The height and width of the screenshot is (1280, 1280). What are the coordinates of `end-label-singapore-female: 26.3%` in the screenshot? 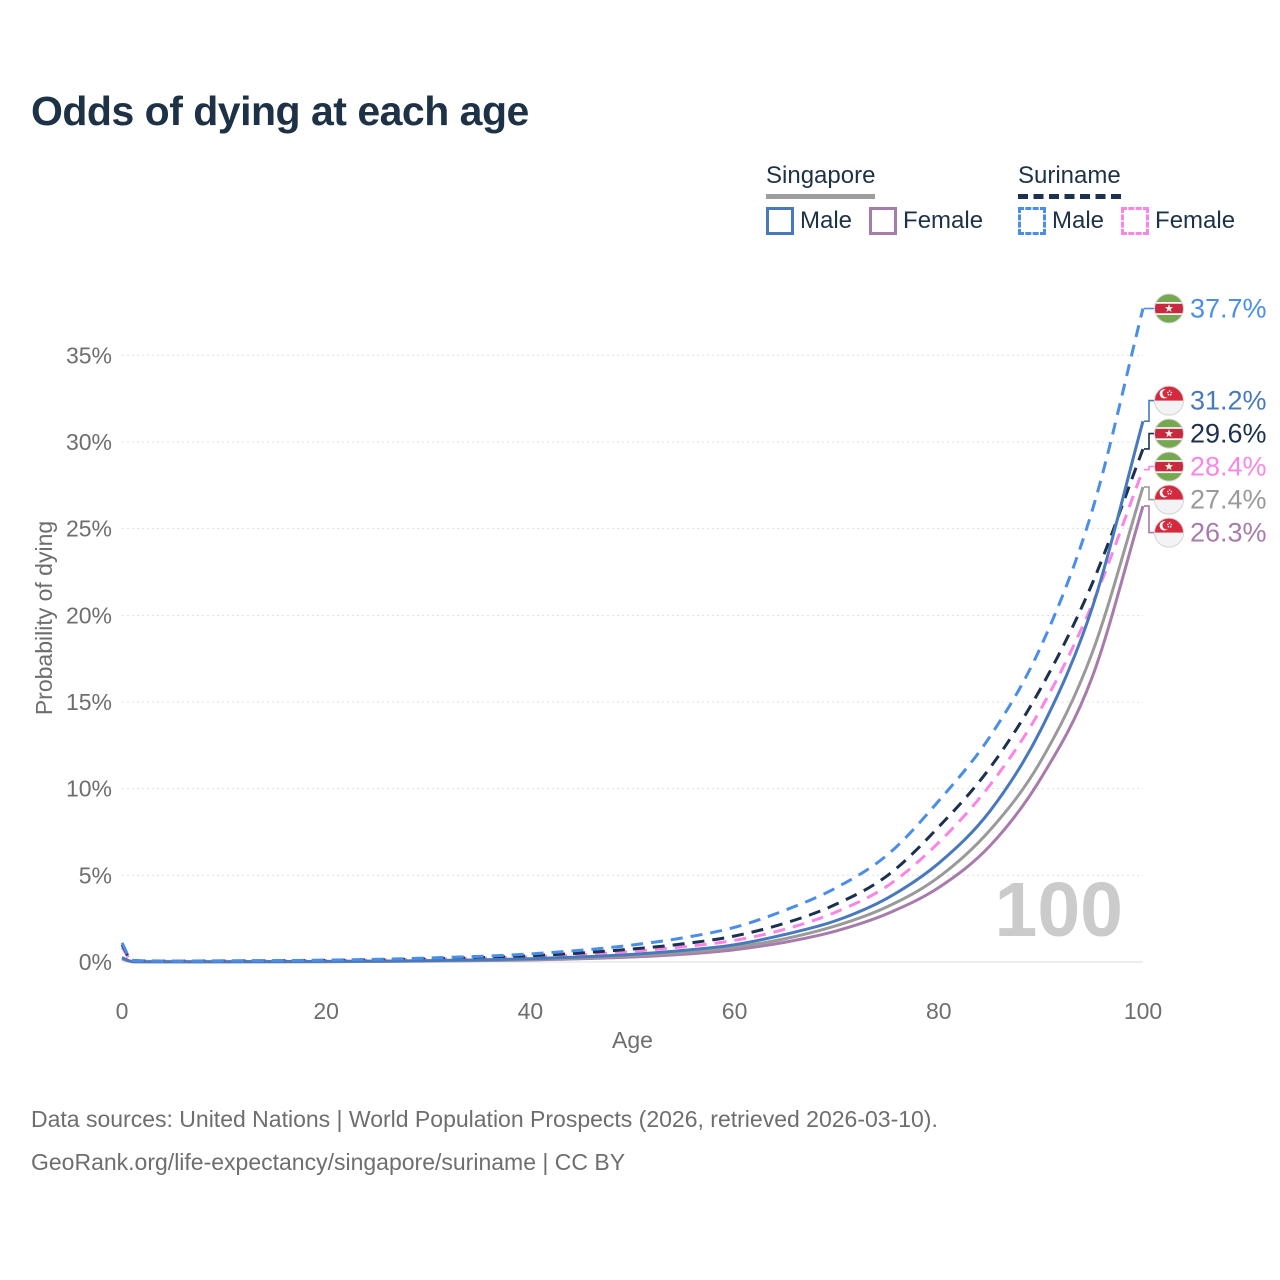 It's located at (1210, 532).